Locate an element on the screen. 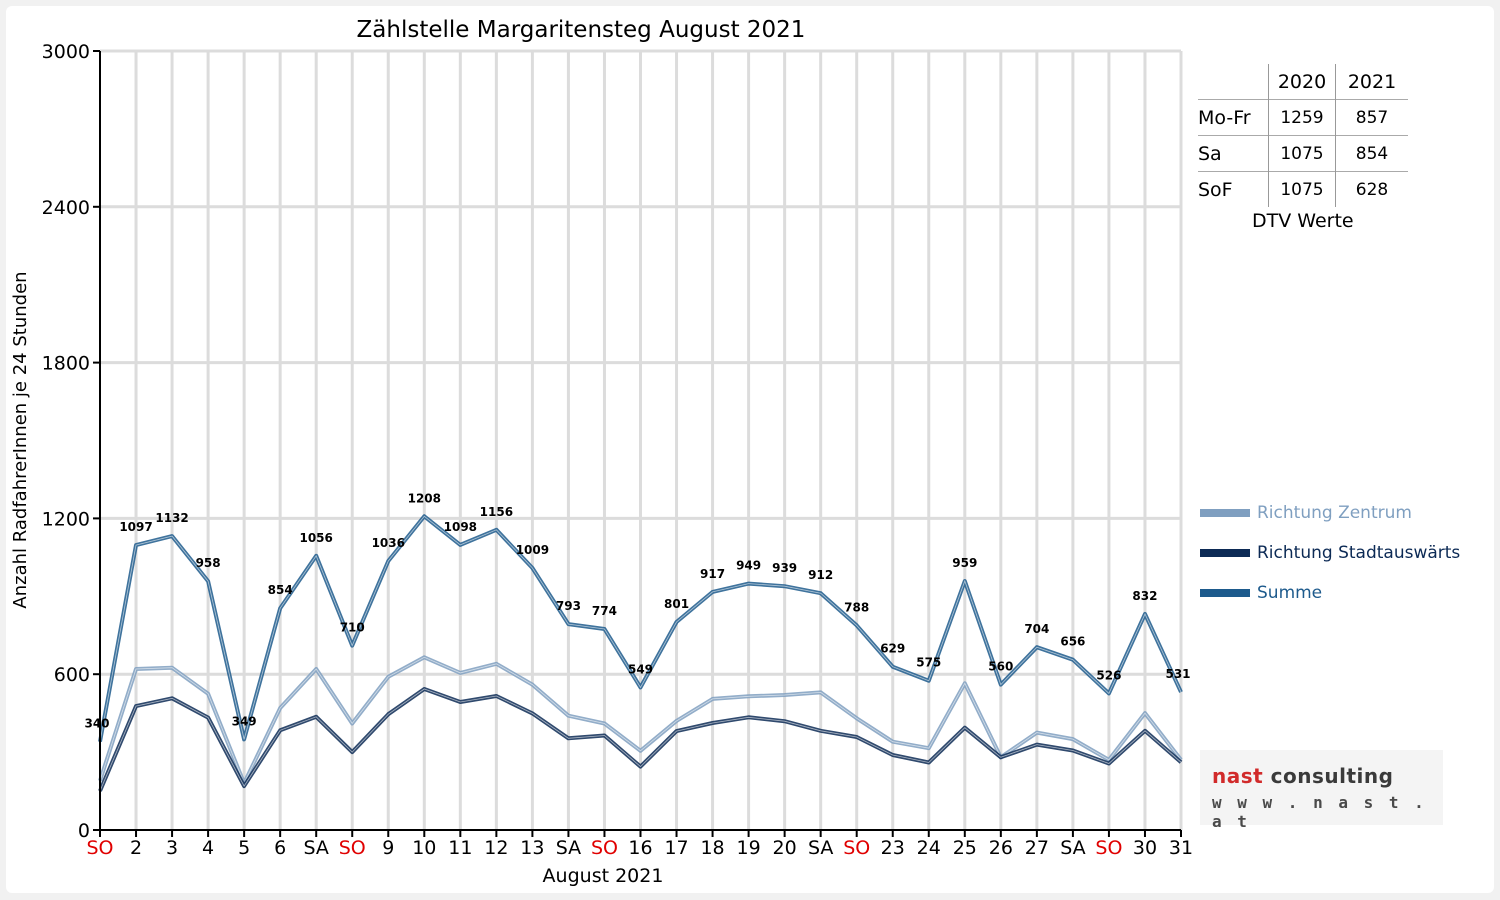 Image resolution: width=1500 pixels, height=900 pixels. dtv-row-label: Mo-Fr is located at coordinates (1233, 117).